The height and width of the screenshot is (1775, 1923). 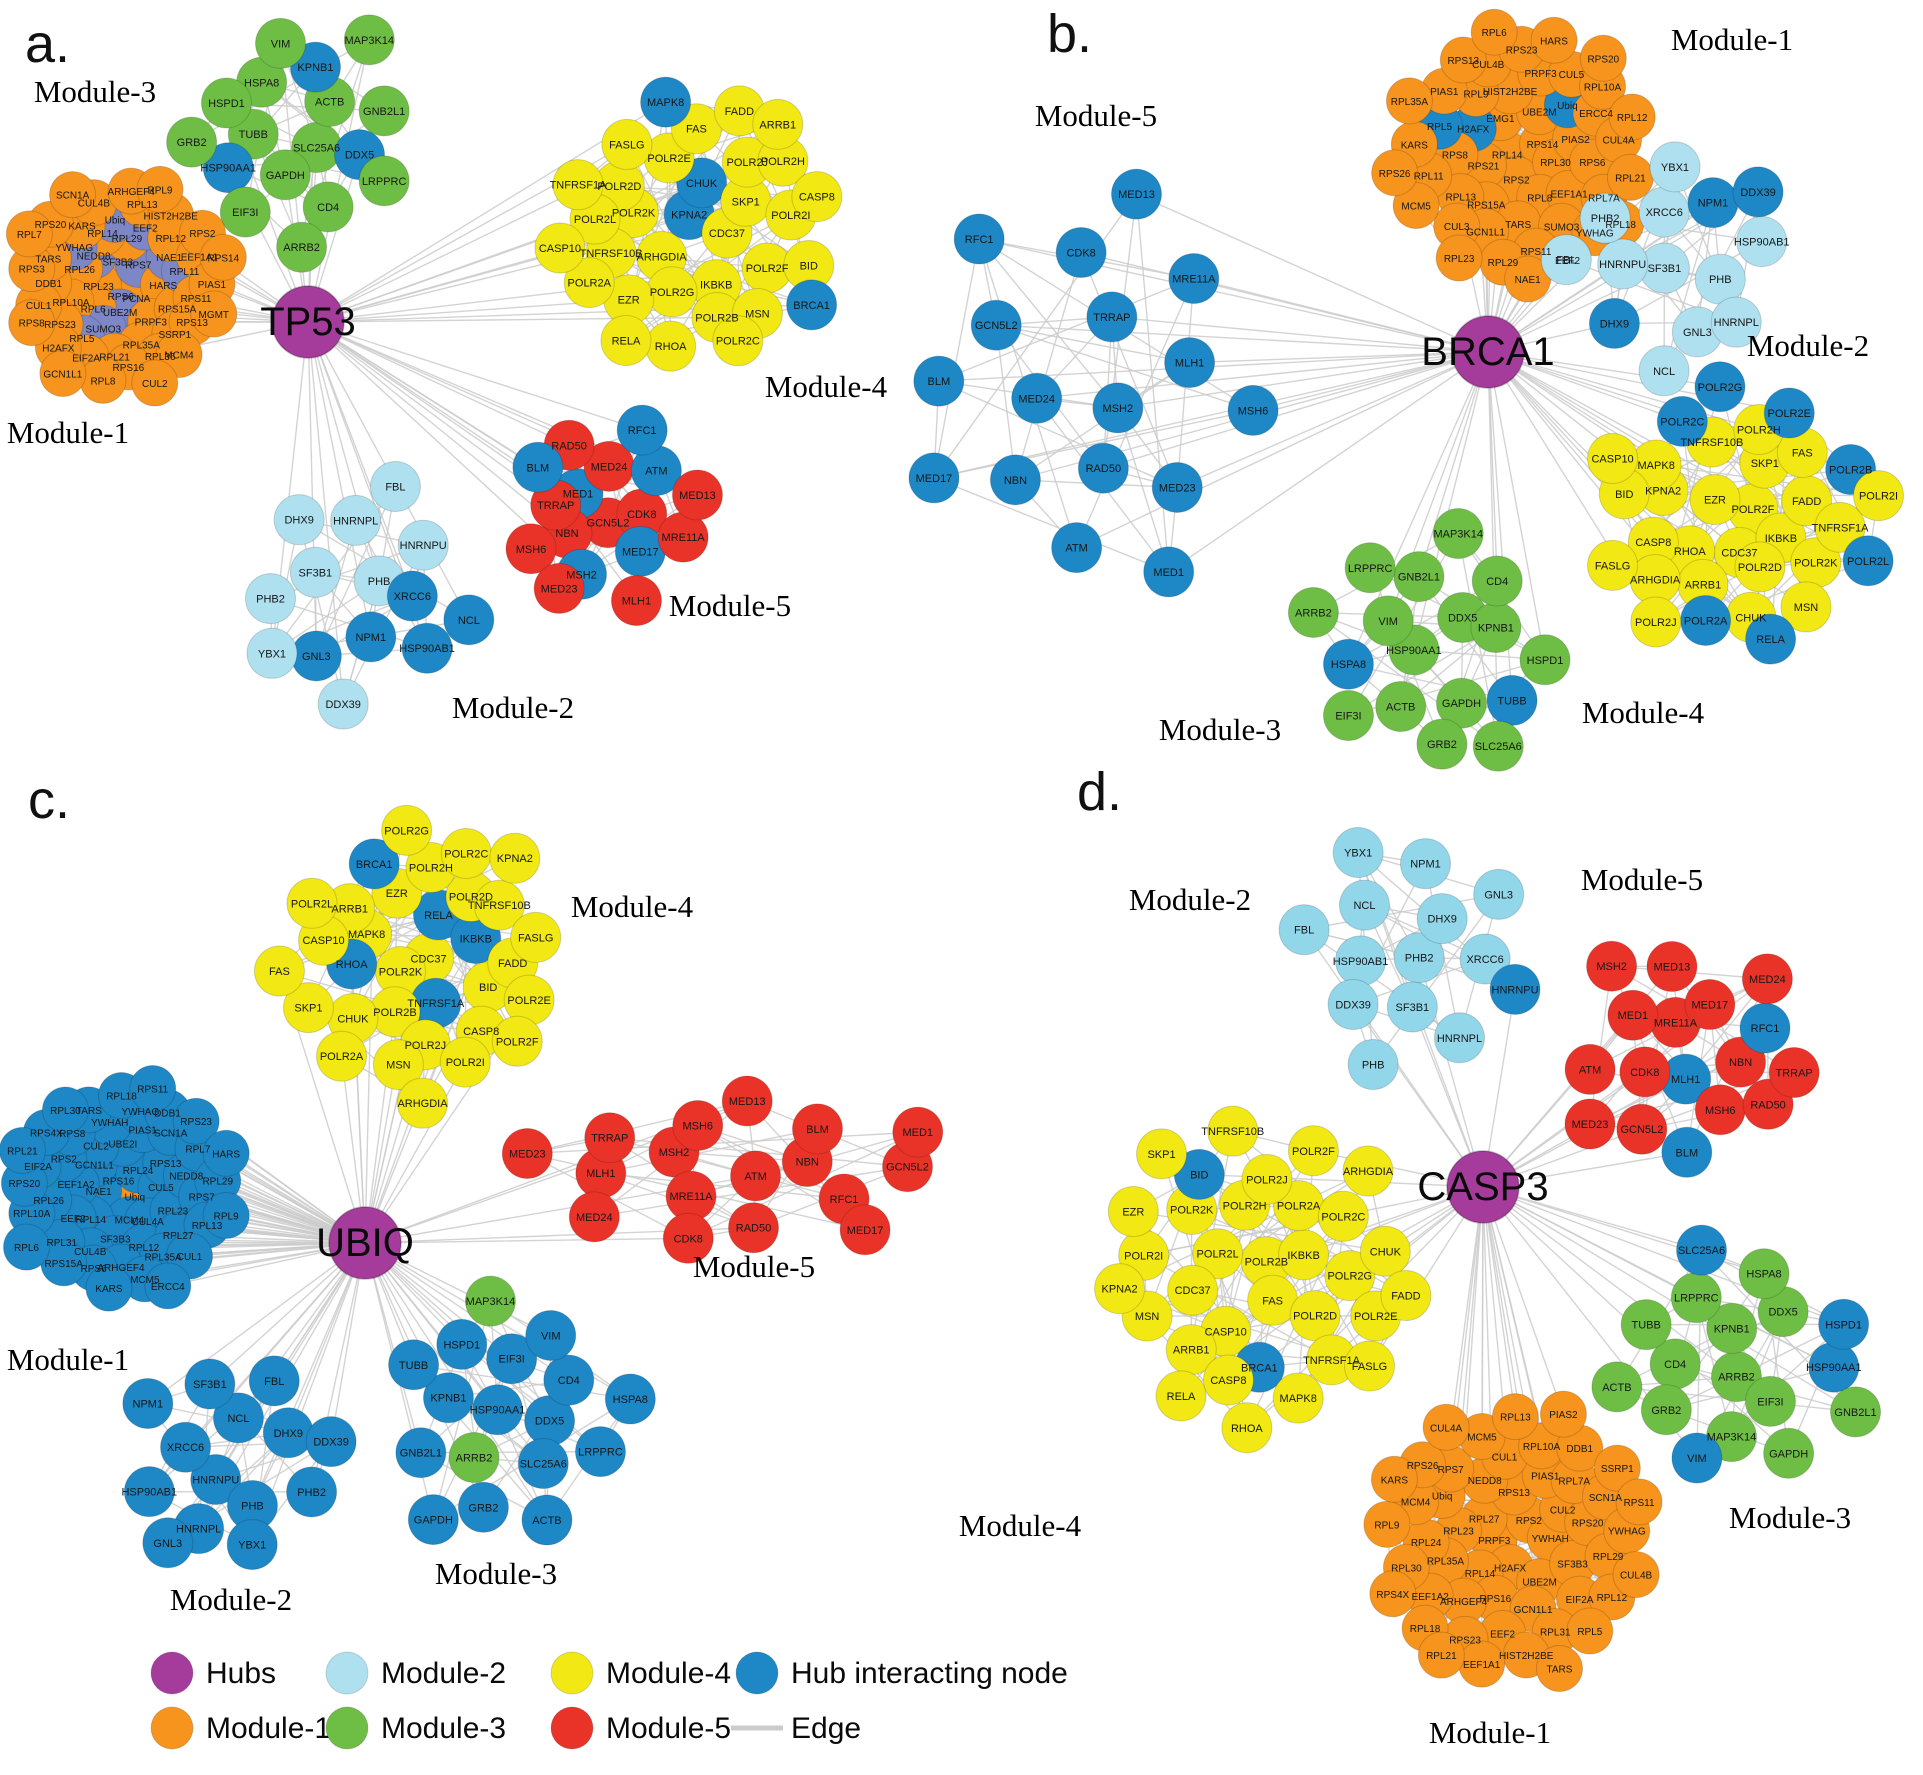 What do you see at coordinates (1358, 853) in the screenshot?
I see `node-YBX1` at bounding box center [1358, 853].